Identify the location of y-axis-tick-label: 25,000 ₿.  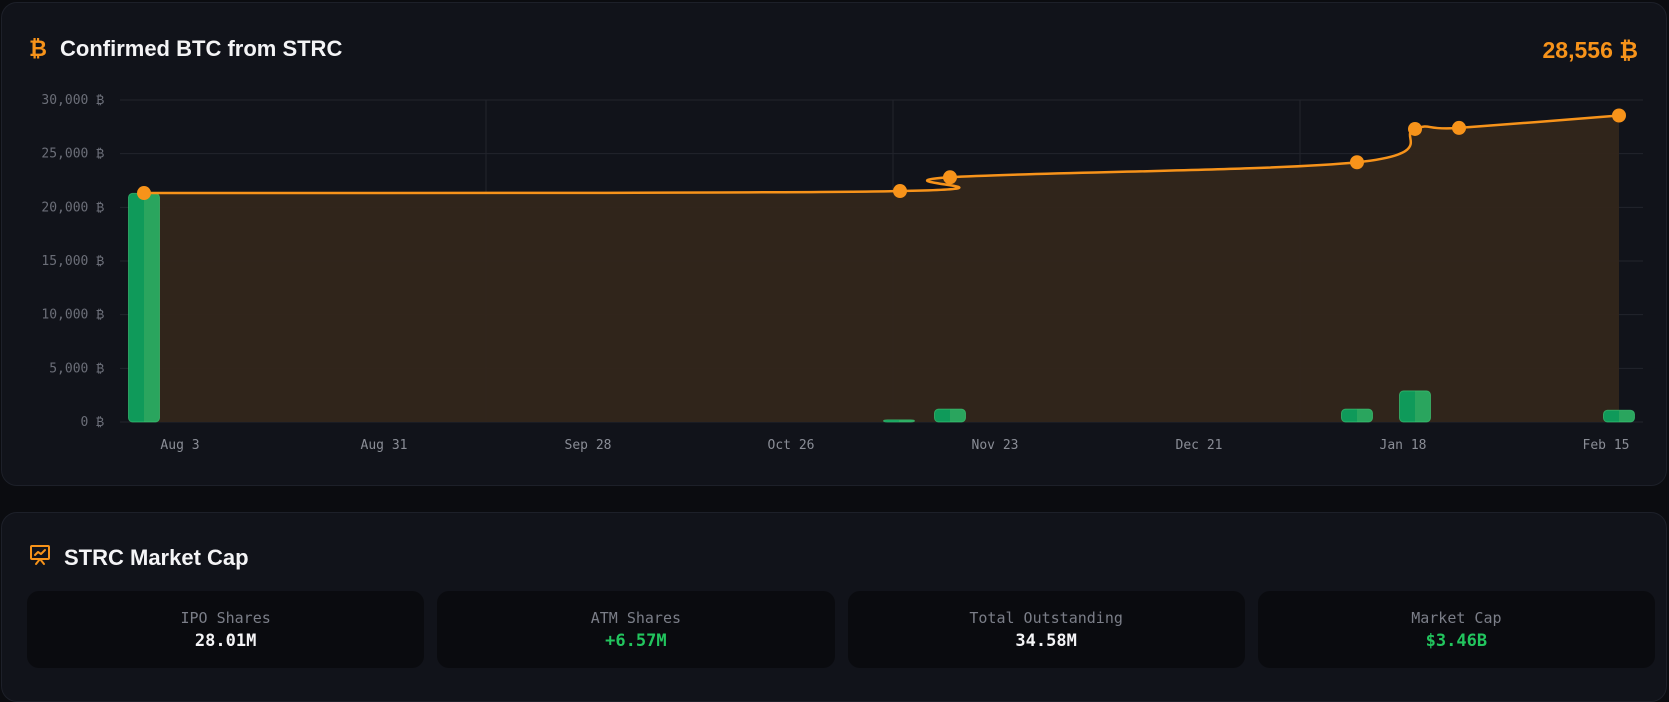
(72, 154).